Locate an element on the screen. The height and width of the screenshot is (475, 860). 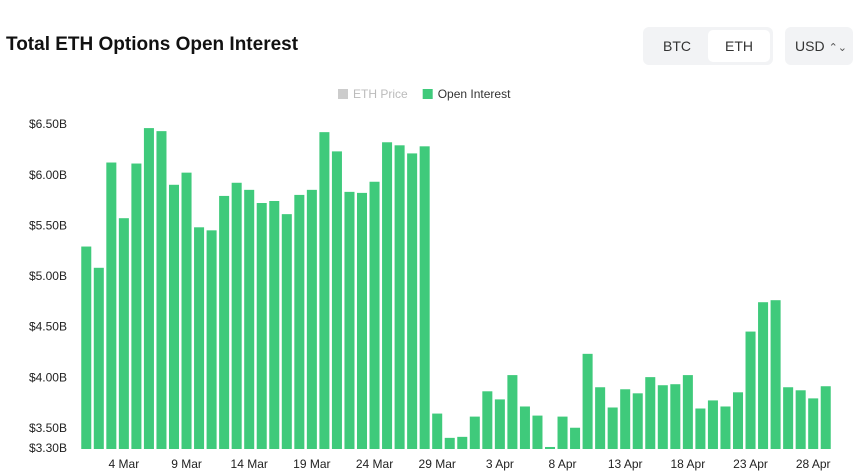
legend-label: ETH Price is located at coordinates (380, 94).